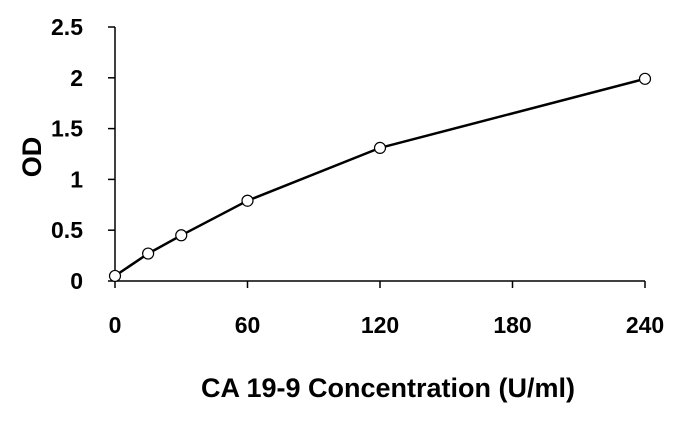 This screenshot has height=424, width=685. What do you see at coordinates (76, 179) in the screenshot?
I see `y-tick-label: 1` at bounding box center [76, 179].